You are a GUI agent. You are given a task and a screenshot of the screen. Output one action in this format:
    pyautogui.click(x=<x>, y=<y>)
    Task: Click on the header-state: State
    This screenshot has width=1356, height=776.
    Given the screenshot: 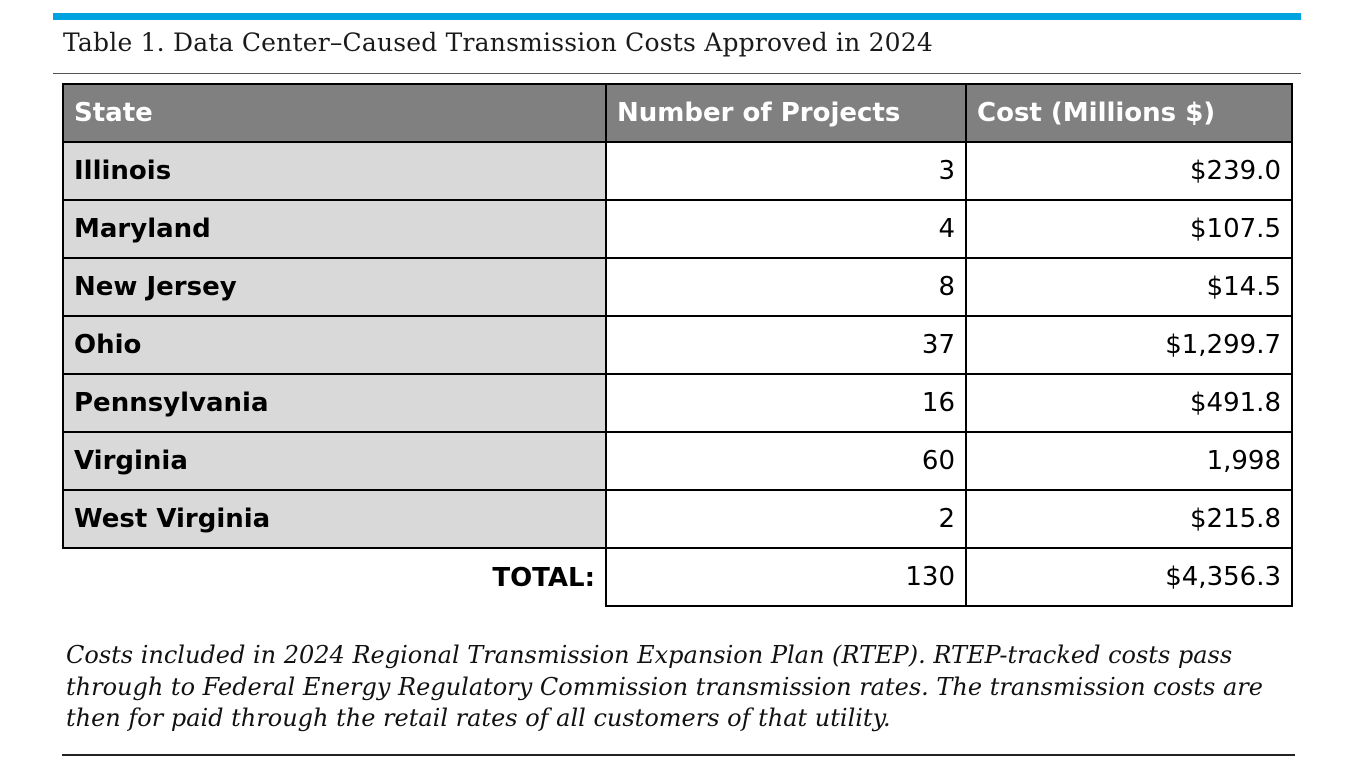 What is the action you would take?
    pyautogui.click(x=334, y=113)
    